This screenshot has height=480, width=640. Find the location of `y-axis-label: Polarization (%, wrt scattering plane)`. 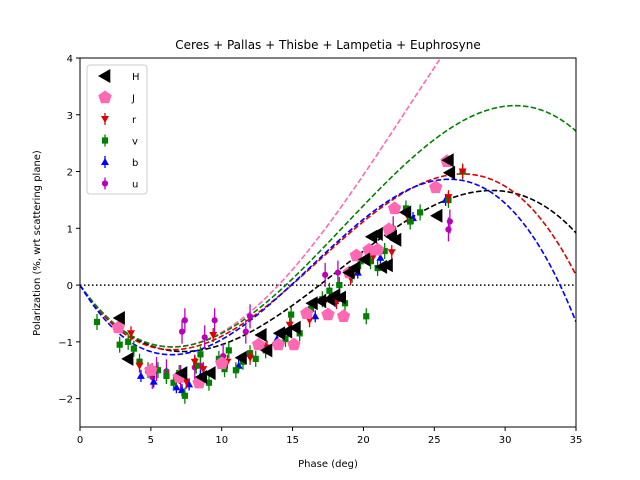

y-axis-label: Polarization (%, wrt scattering plane) is located at coordinates (37, 243).